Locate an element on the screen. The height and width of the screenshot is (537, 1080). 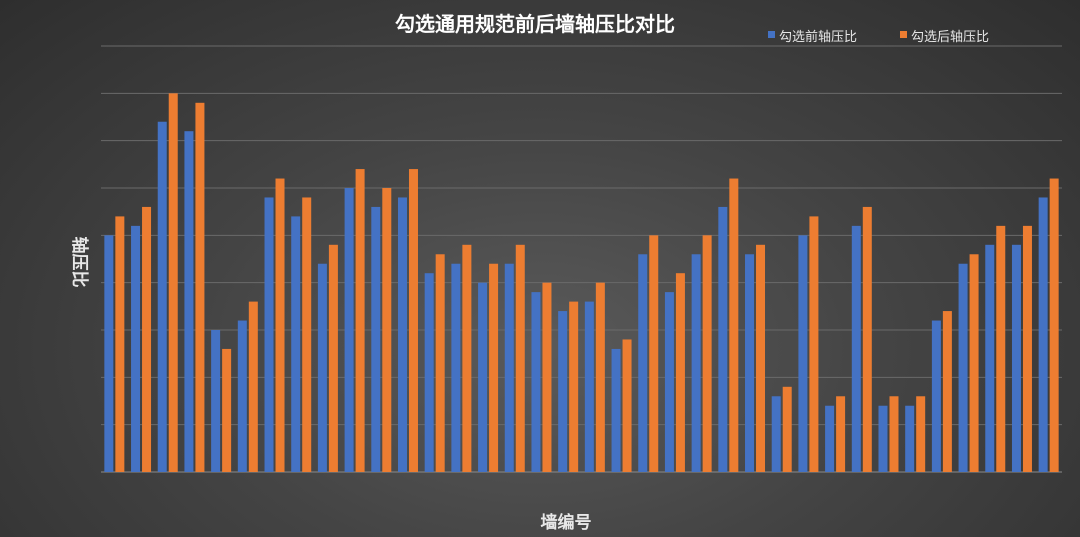
legend-label-before: 勾选前轴压比 is located at coordinates (818, 37).